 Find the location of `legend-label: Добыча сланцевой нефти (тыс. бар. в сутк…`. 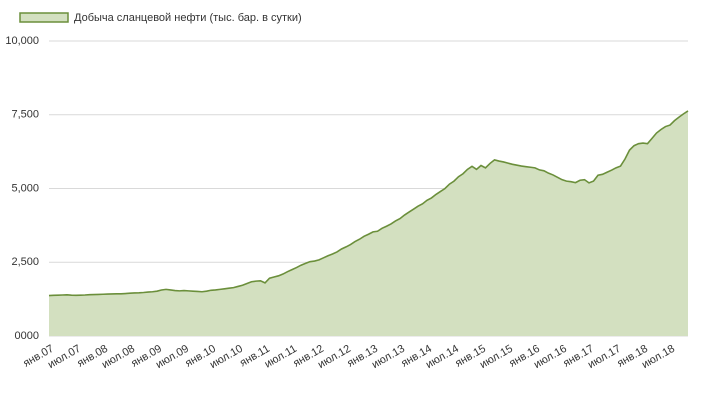

legend-label: Добыча сланцевой нефти (тыс. бар. в сутк… is located at coordinates (188, 18).